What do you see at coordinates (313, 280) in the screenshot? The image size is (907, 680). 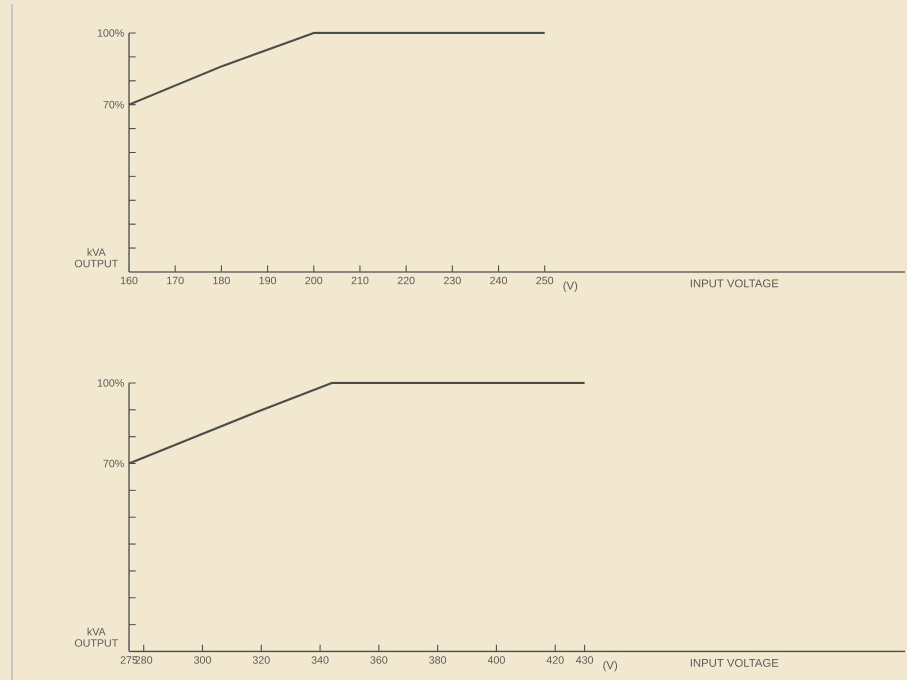 I see `x-tick-label: 200` at bounding box center [313, 280].